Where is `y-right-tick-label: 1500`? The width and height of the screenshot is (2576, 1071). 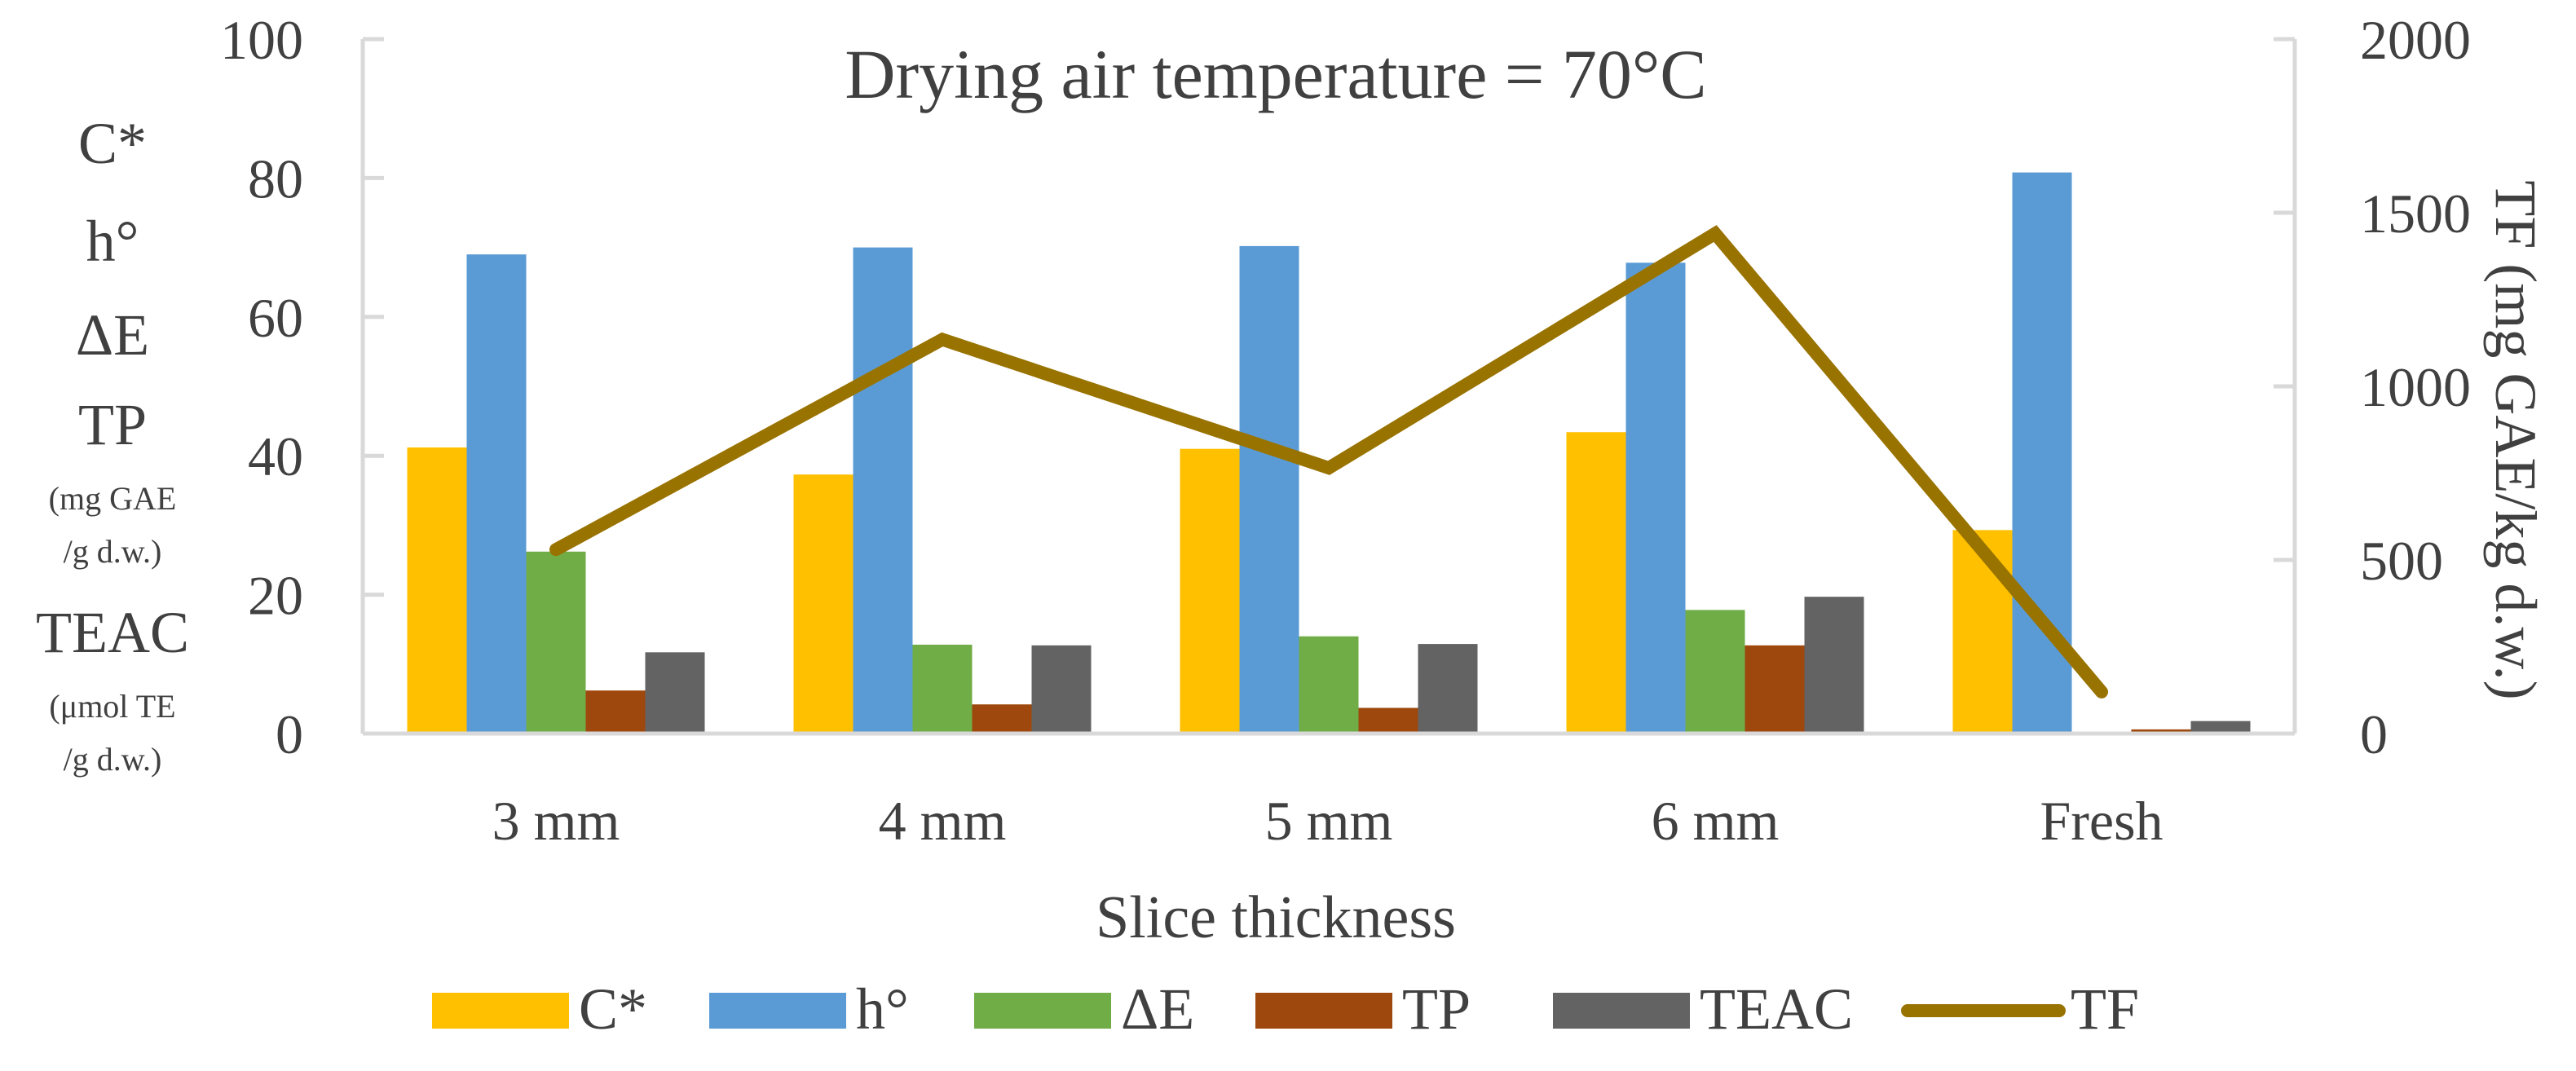 y-right-tick-label: 1500 is located at coordinates (2415, 214).